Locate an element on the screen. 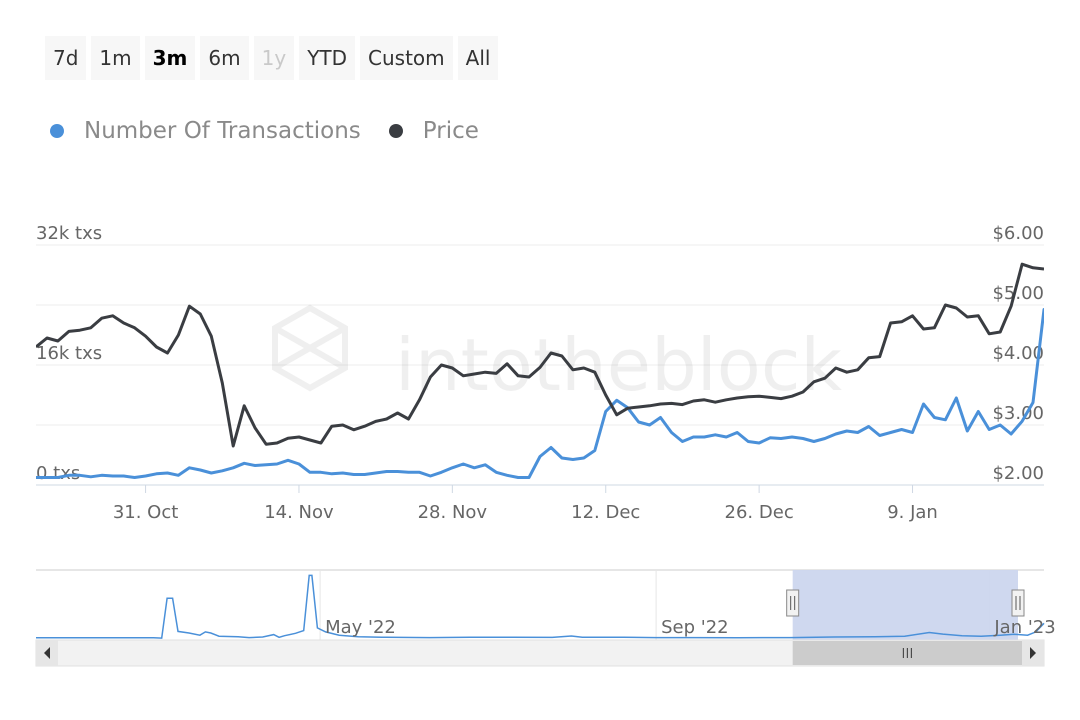  navigator-label: May '22 is located at coordinates (360, 627).